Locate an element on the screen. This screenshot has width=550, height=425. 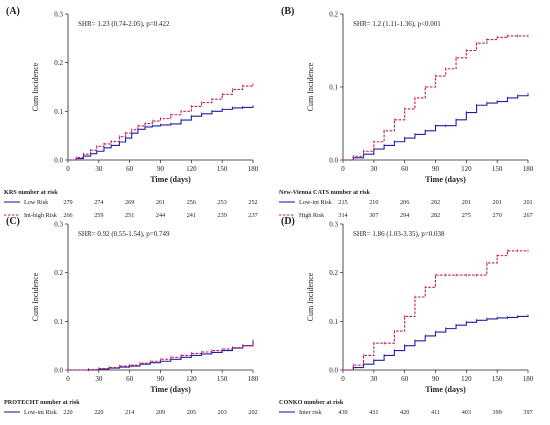
at-risk-count: 209 is located at coordinates (160, 412).